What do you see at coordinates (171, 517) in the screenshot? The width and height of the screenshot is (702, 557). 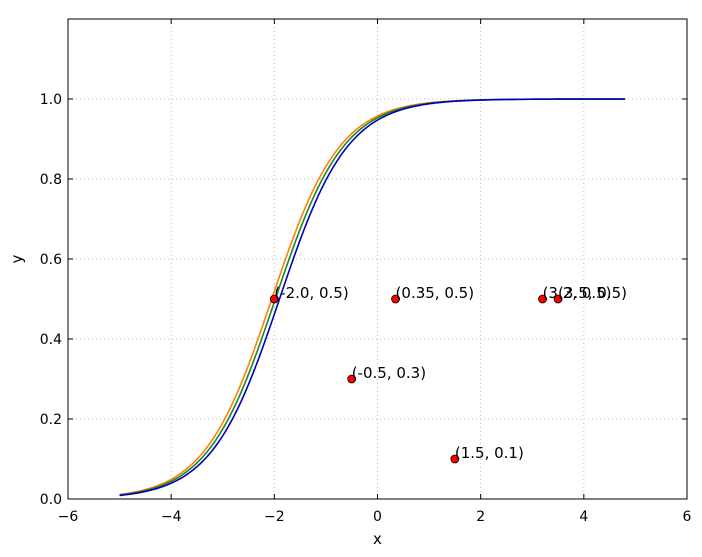 I see `x-tick-label: −4` at bounding box center [171, 517].